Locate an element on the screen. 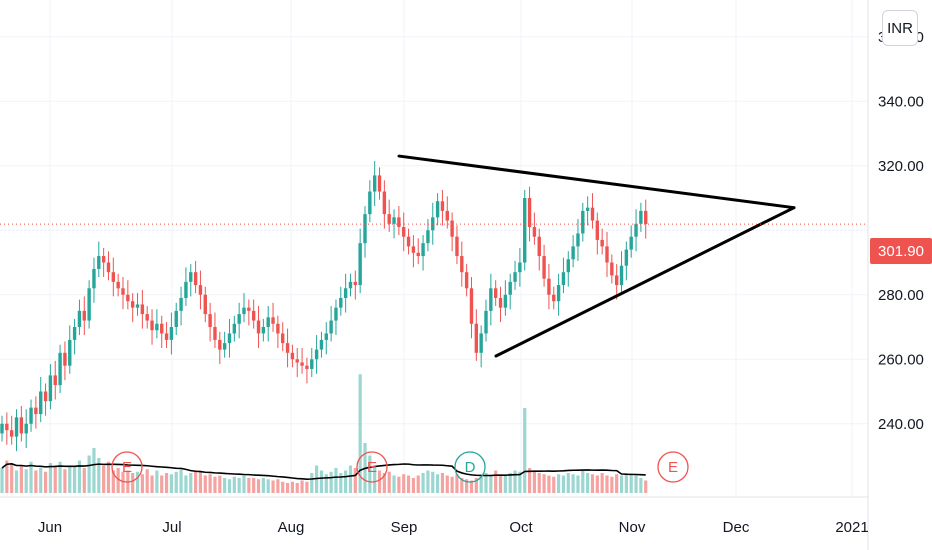 The image size is (932, 550). y-tick-label: 260.00 is located at coordinates (901, 359).